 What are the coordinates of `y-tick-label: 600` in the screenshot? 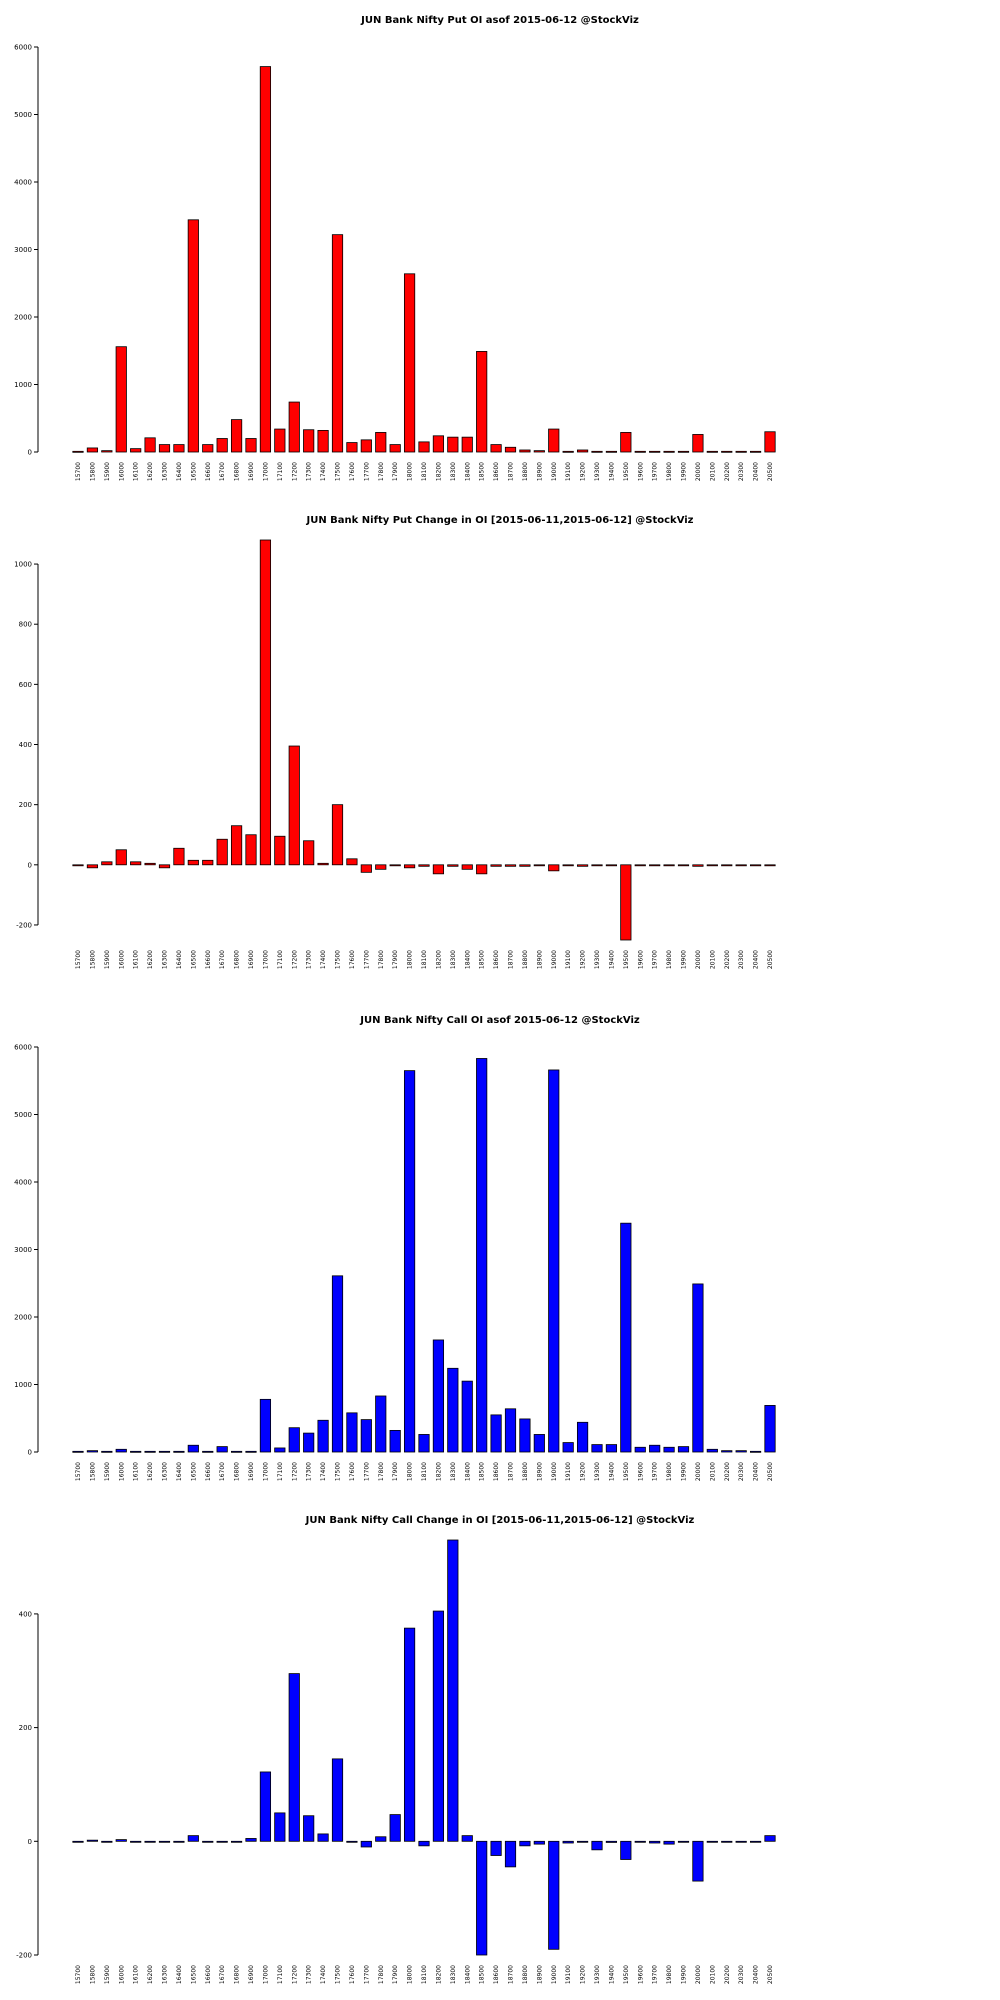 It's located at (25, 685).